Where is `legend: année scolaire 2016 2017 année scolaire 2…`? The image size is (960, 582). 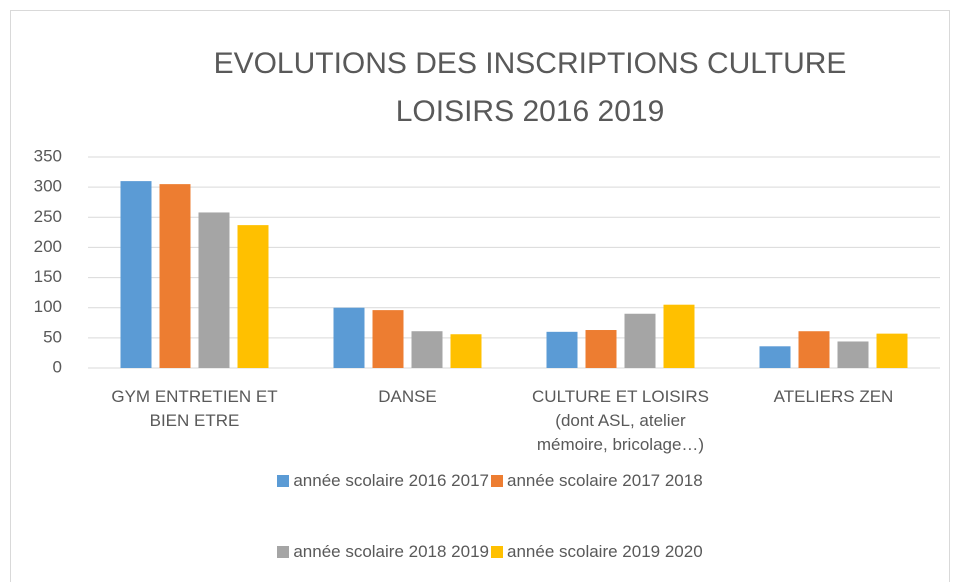
legend: année scolaire 2016 2017 année scolaire 2… is located at coordinates (490, 516).